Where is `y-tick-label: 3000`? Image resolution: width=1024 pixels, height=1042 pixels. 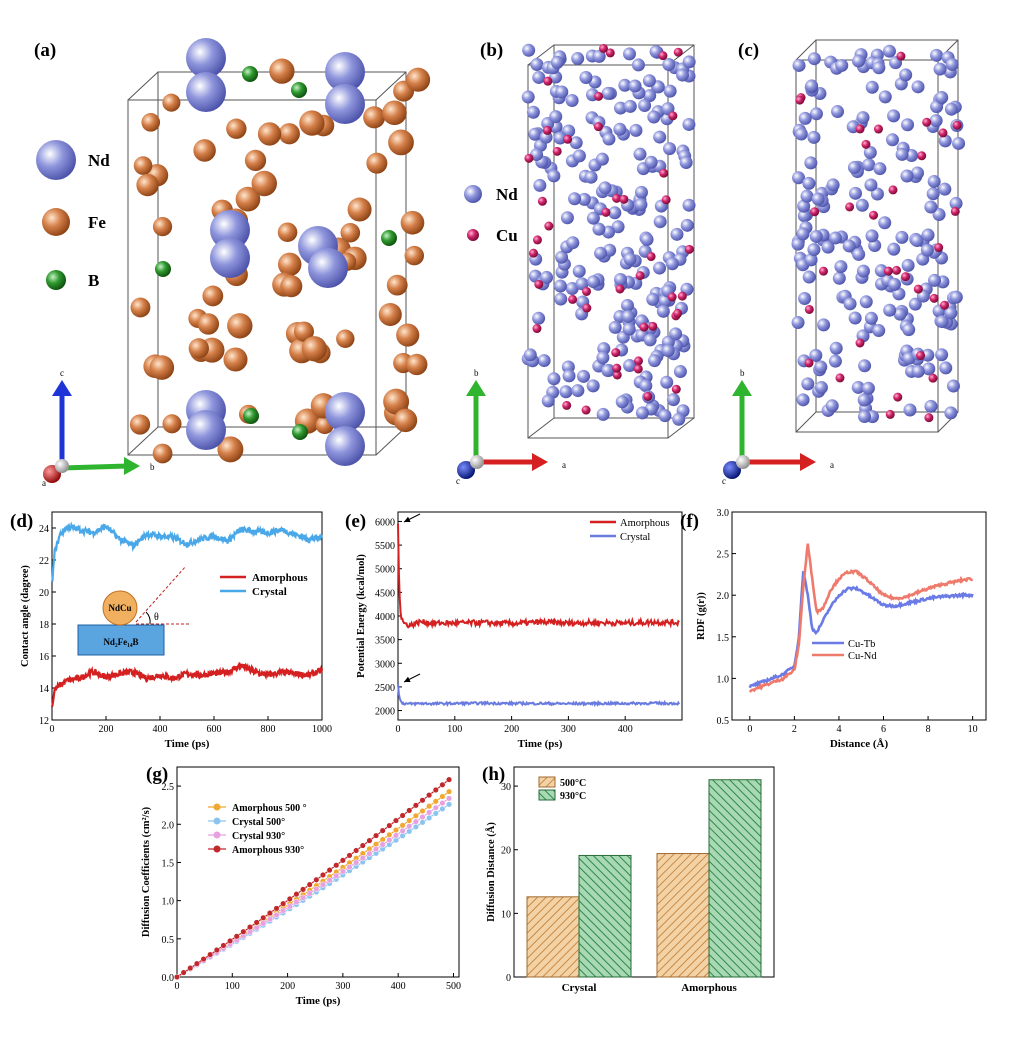 y-tick-label: 3000 is located at coordinates (385, 664).